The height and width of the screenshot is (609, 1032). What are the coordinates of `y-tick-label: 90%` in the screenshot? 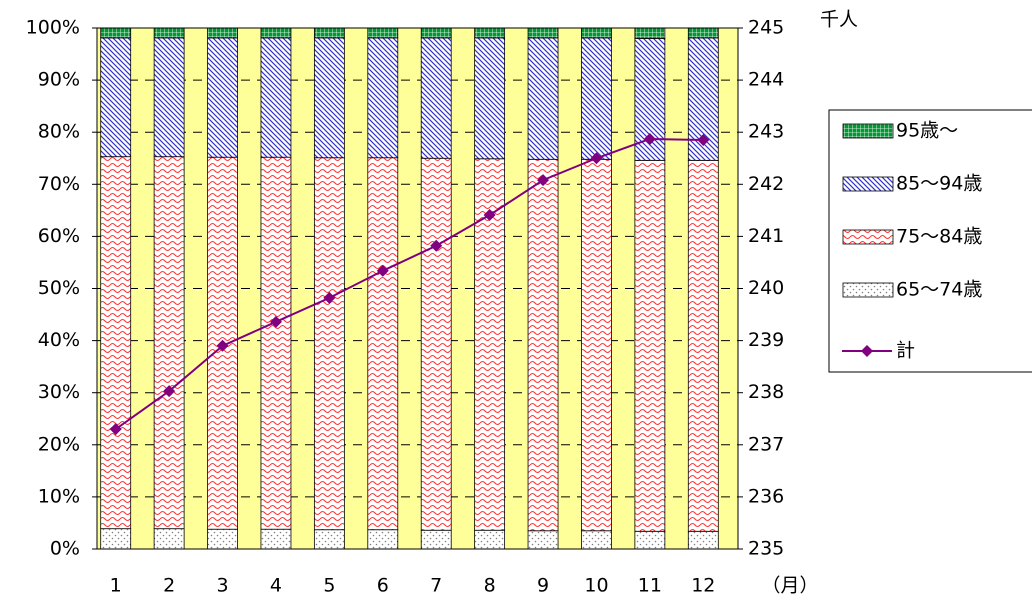 It's located at (59, 80).